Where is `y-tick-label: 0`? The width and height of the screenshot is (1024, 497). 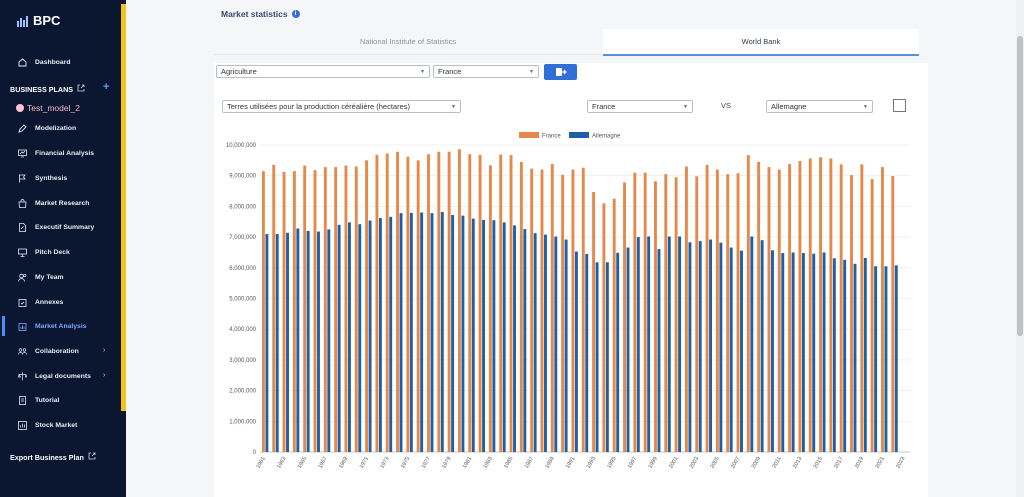
y-tick-label: 0 is located at coordinates (255, 453).